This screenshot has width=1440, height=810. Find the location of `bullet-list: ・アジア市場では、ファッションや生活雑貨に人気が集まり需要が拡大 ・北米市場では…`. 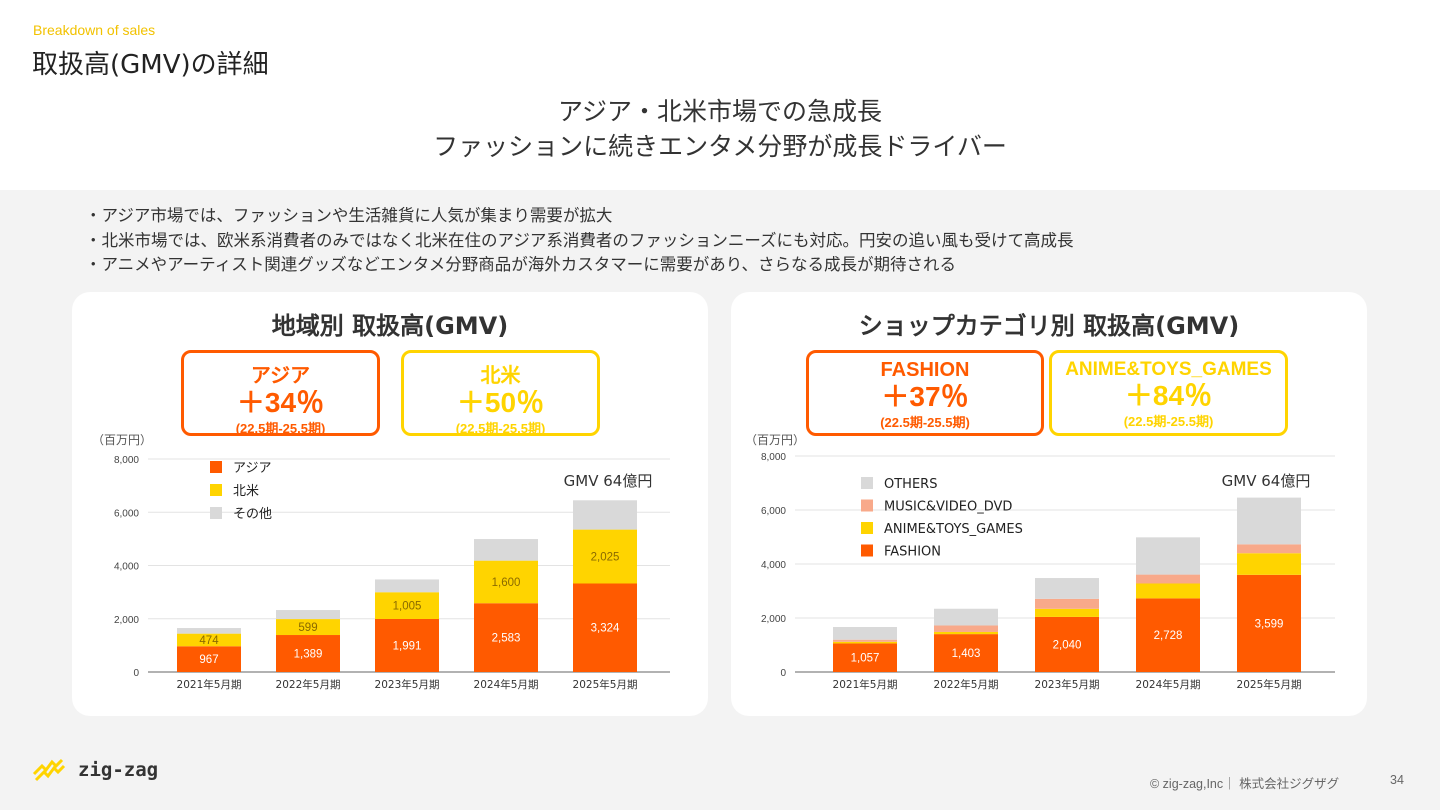

bullet-list: ・アジア市場では、ファッションや生活雑貨に人気が集まり需要が拡大 ・北米市場では… is located at coordinates (579, 241).